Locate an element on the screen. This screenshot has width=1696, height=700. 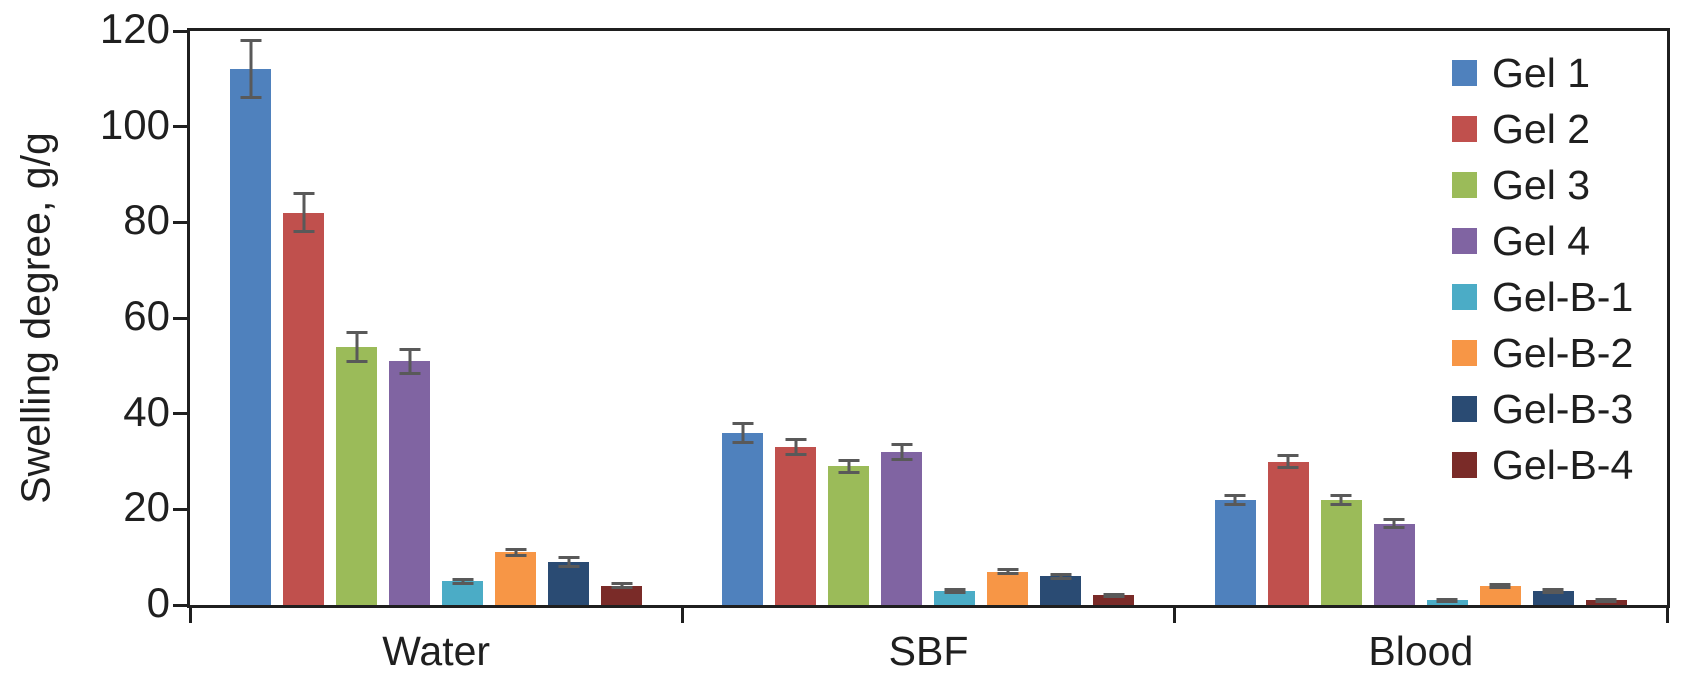
bar-gel-b-4-water is located at coordinates (622, 593).